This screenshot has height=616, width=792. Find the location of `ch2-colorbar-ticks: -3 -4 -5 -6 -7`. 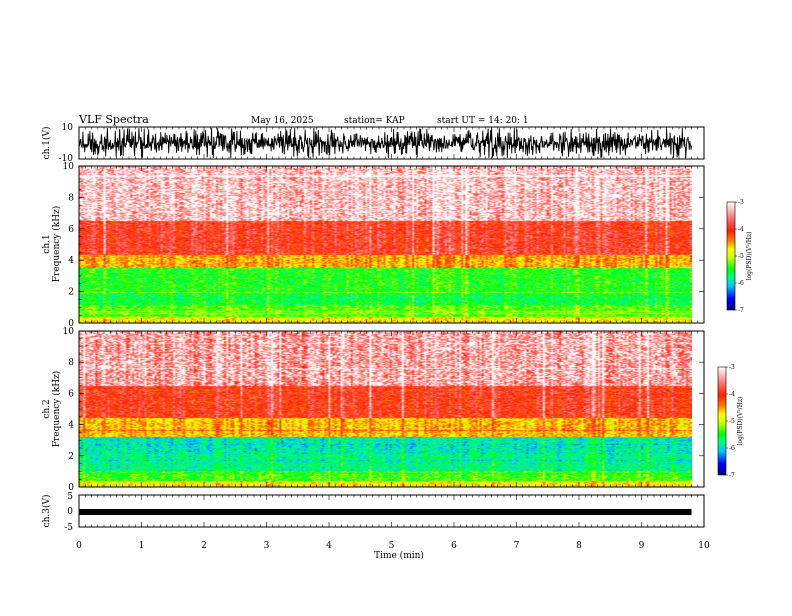

ch2-colorbar-ticks: -3 -4 -5 -6 -7 is located at coordinates (730, 421).